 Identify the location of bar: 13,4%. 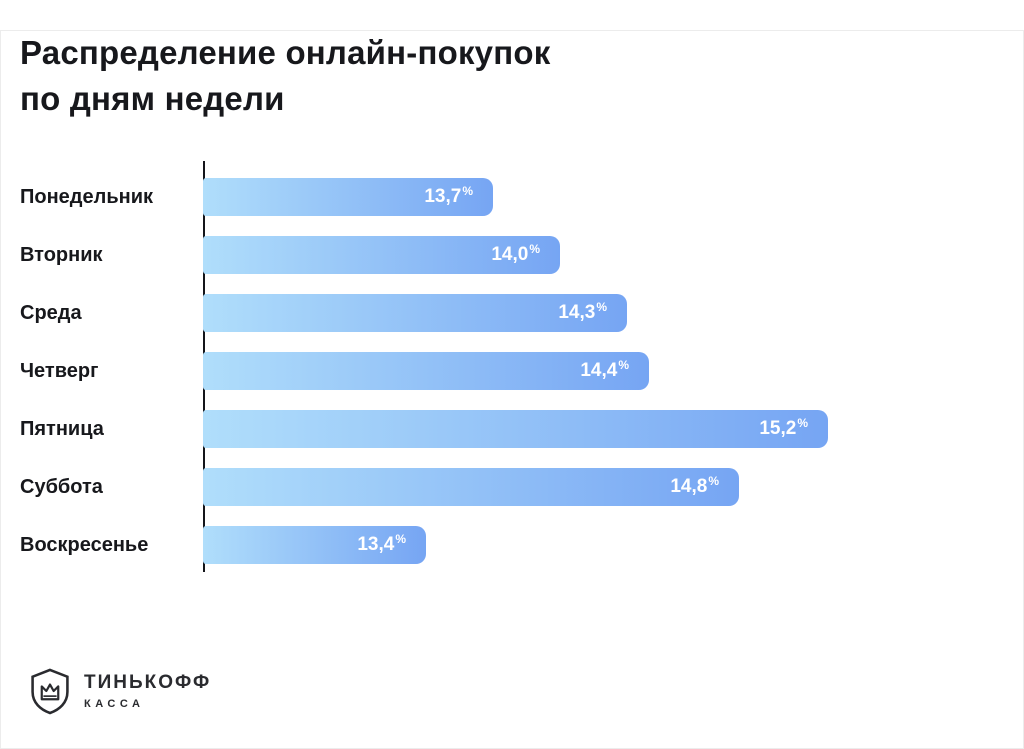
(314, 545).